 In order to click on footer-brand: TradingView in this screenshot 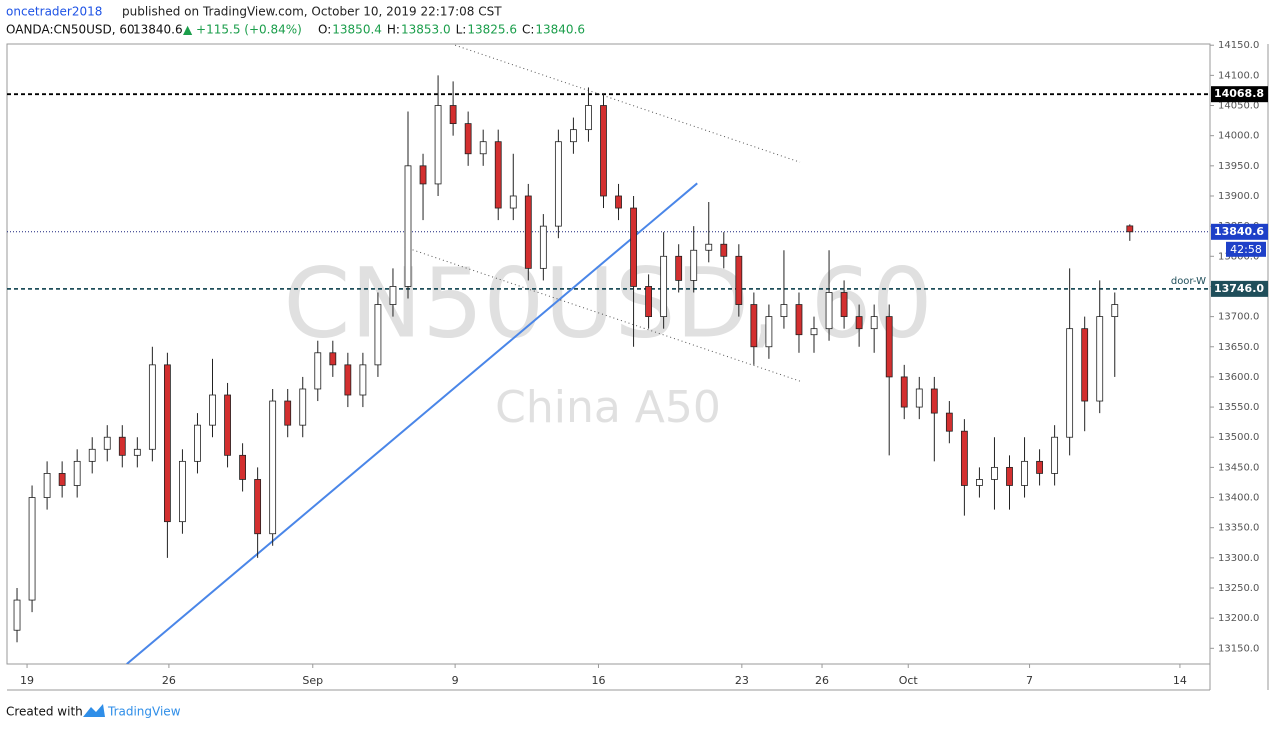, I will do `click(144, 712)`.